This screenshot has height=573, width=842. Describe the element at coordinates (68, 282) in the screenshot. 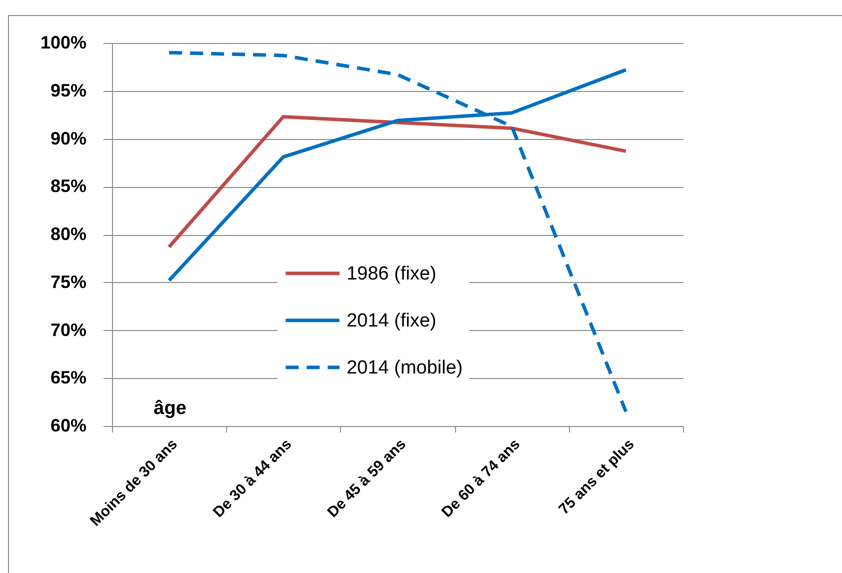

I see `y-tick-label: 75%` at that location.